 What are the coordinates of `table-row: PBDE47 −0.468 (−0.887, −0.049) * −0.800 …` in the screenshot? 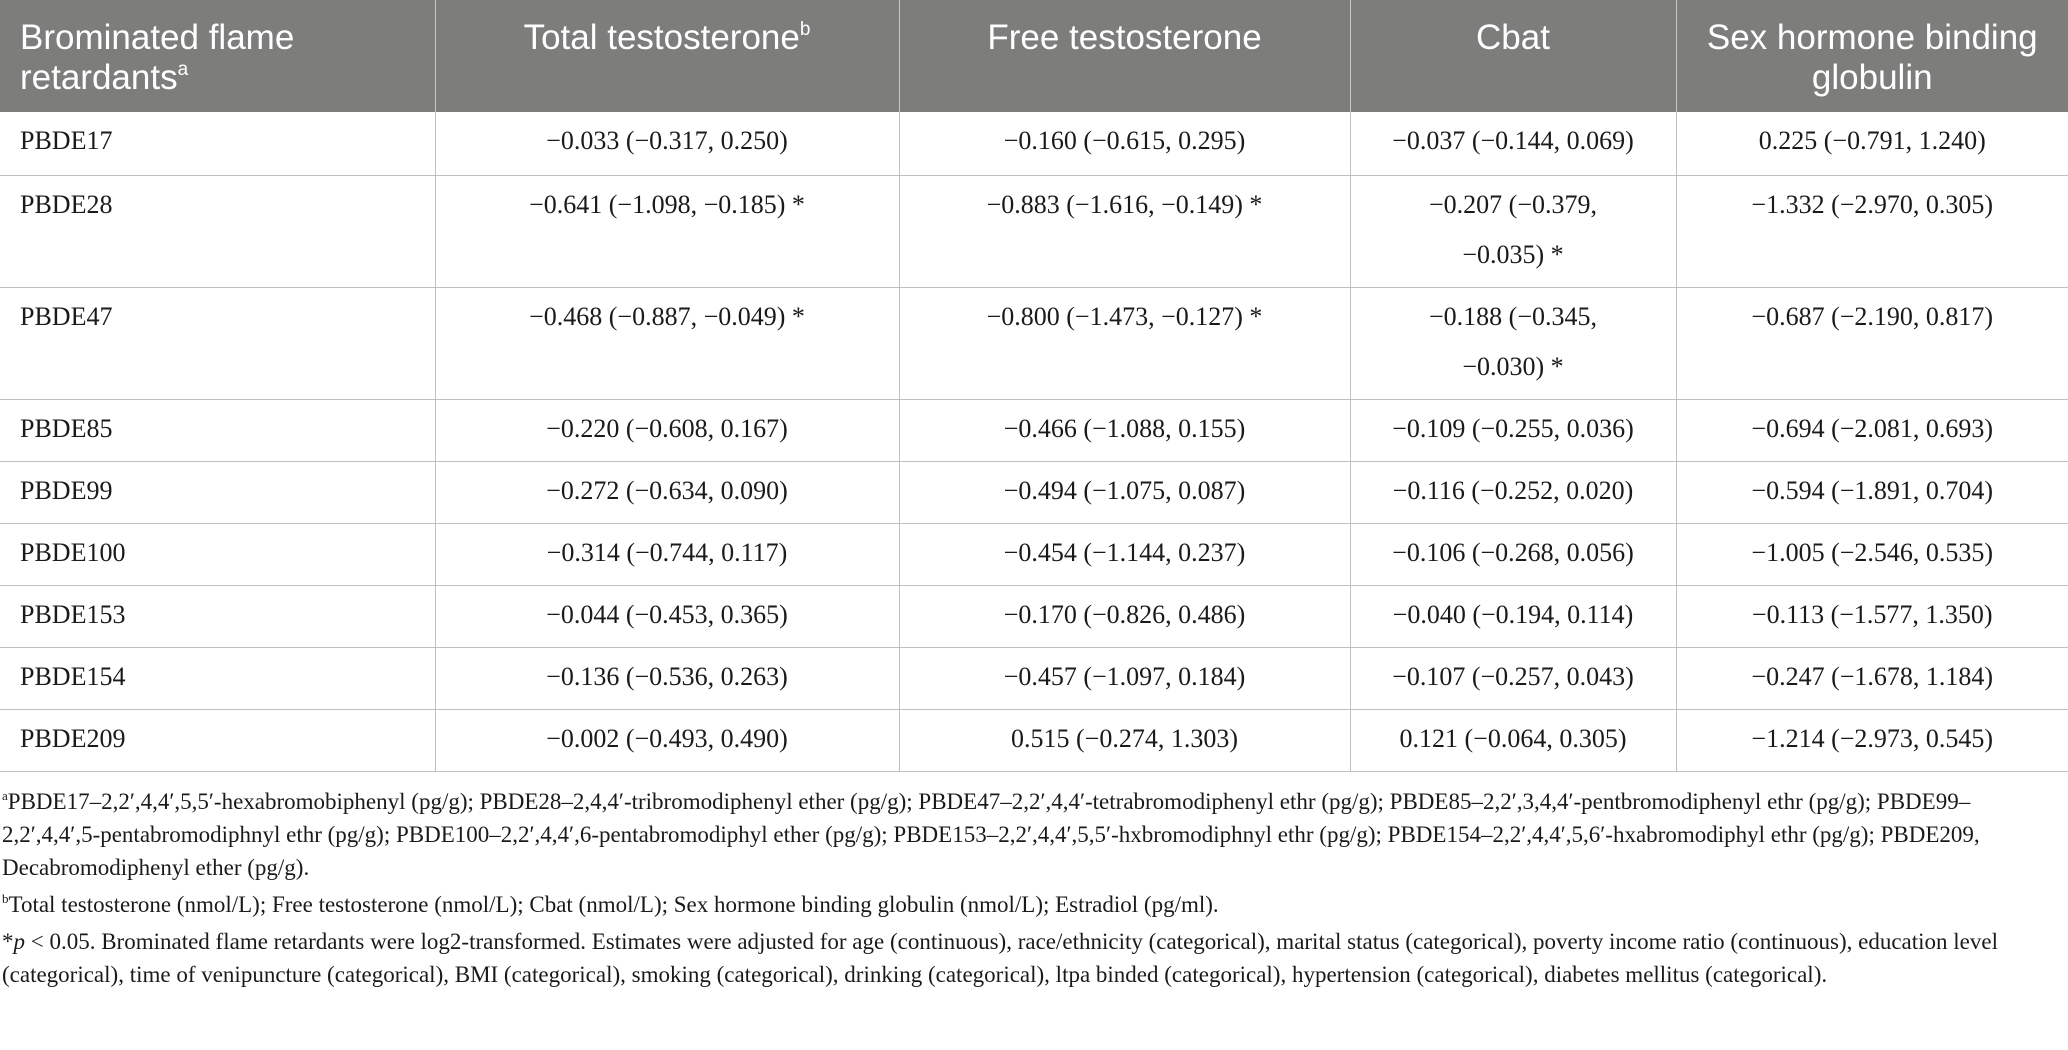 It's located at (1034, 343).